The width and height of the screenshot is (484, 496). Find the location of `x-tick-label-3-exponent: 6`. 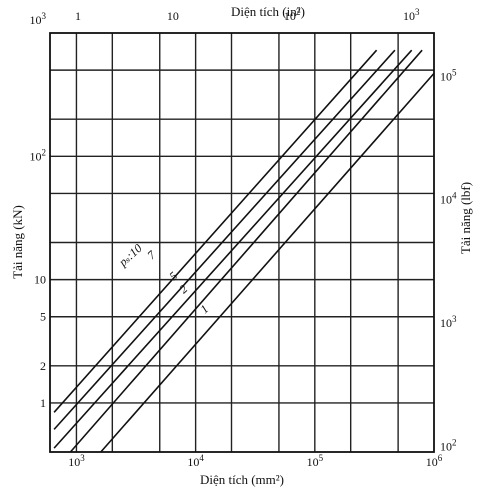

x-tick-label-3-exponent: 6 is located at coordinates (440, 458).